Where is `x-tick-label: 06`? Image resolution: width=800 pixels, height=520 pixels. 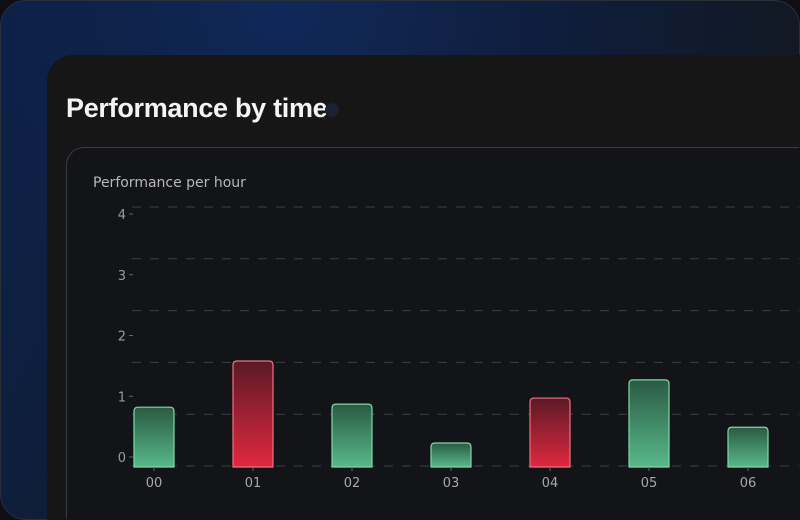 x-tick-label: 06 is located at coordinates (748, 483).